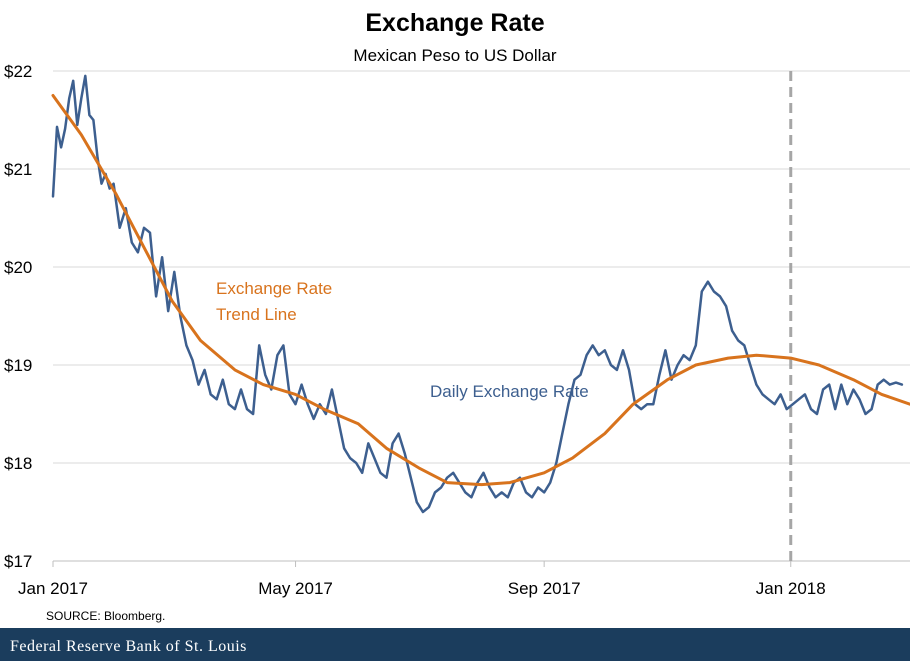  Describe the element at coordinates (18, 365) in the screenshot. I see `y-tick-label: $19` at that location.